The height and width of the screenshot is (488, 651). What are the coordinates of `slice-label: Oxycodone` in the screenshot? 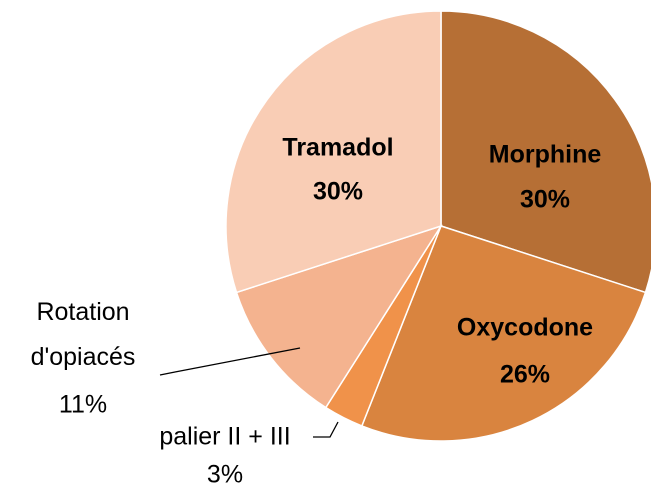 It's located at (525, 327).